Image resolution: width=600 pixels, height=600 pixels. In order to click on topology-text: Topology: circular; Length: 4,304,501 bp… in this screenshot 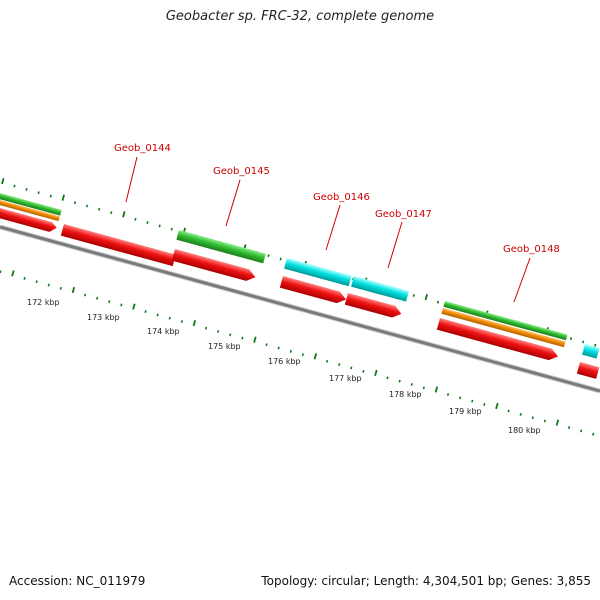, I will do `click(426, 581)`.